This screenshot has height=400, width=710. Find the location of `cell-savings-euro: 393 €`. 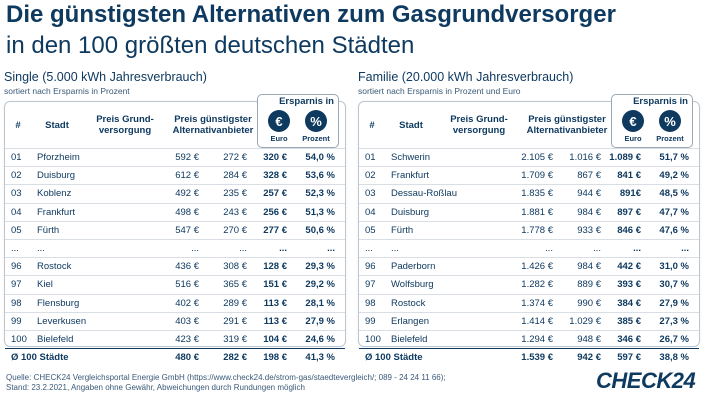

cell-savings-euro: 393 € is located at coordinates (629, 285).